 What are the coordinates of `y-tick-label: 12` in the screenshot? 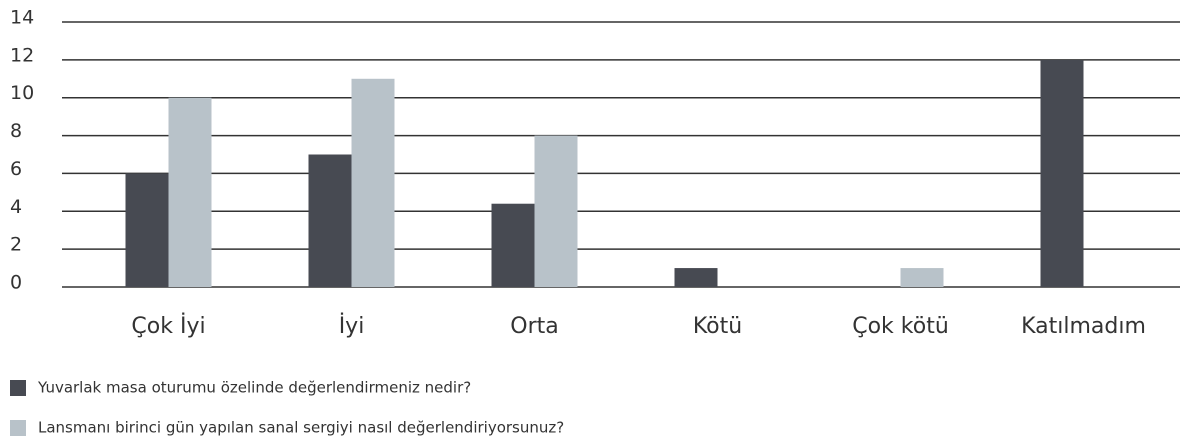 It's located at (22, 55).